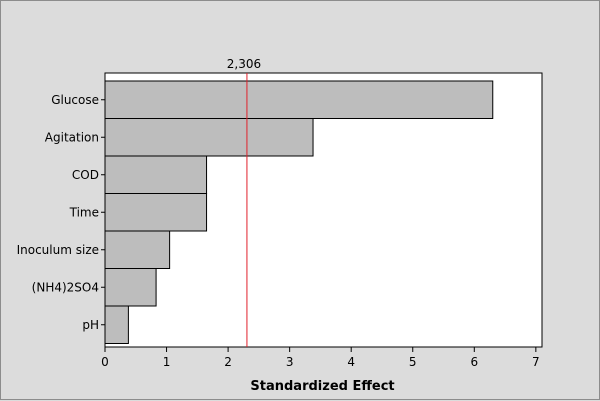 Image resolution: width=600 pixels, height=401 pixels. I want to click on category-label: Time, so click(84, 212).